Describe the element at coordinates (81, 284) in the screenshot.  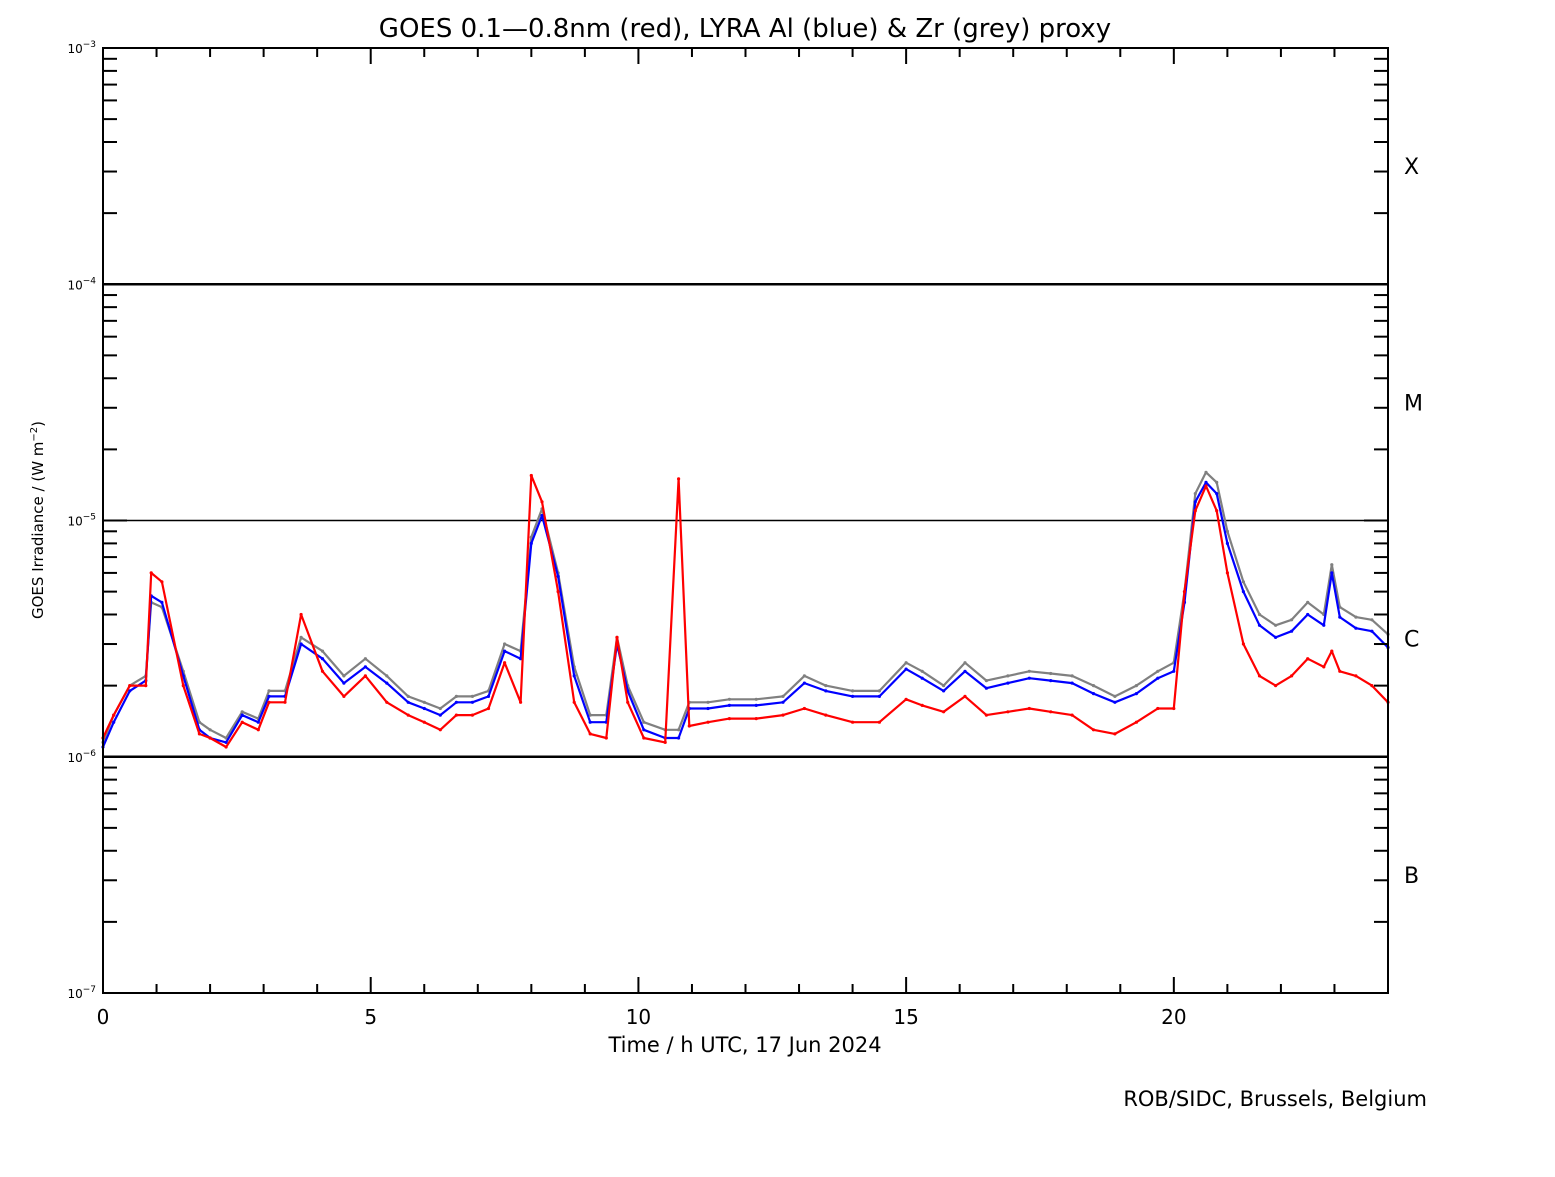
I see `y-tick-label: 10⁻⁴` at that location.